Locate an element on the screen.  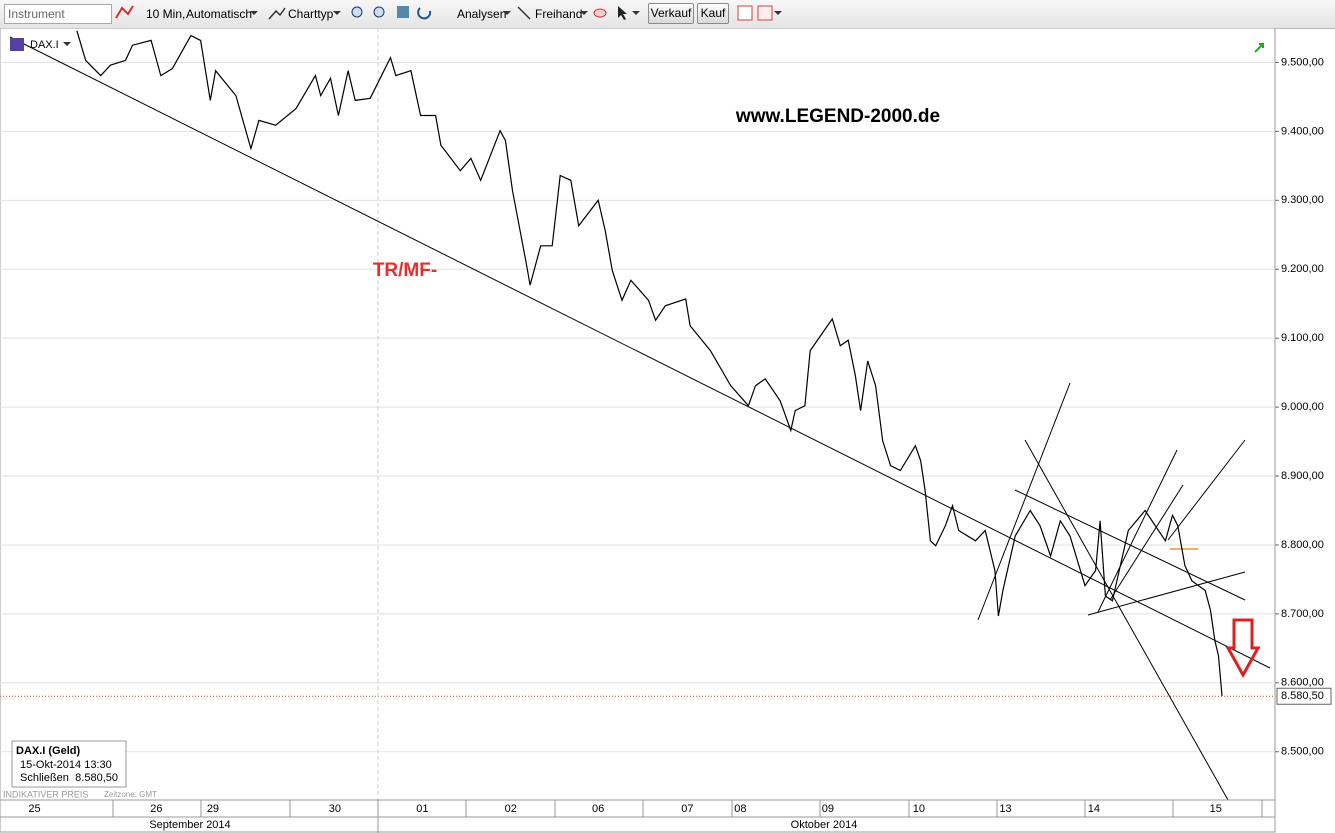
y-tick-label: 8.600,00 is located at coordinates (1302, 683).